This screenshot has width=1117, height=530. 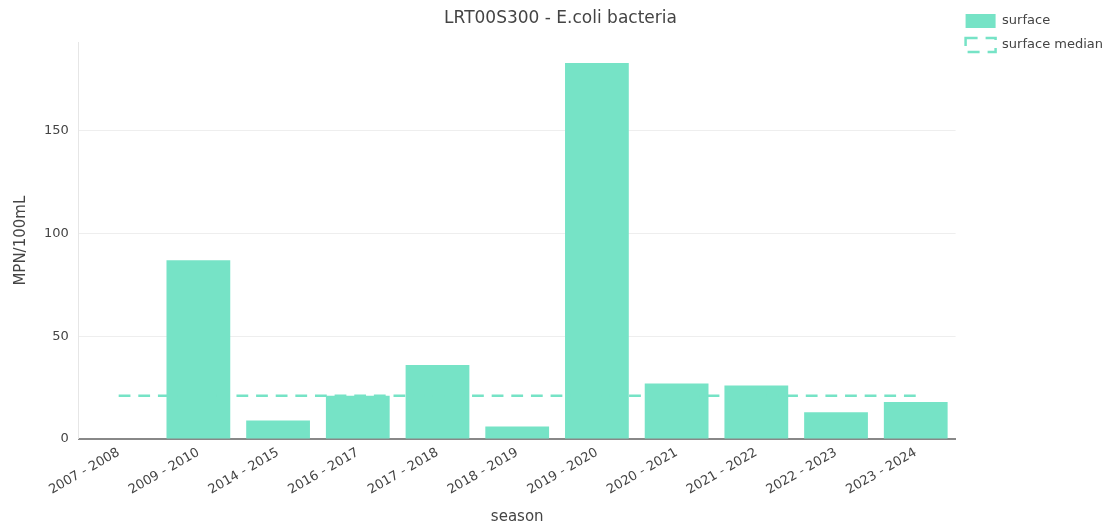 What do you see at coordinates (56, 232) in the screenshot?
I see `y-tick-label: 100` at bounding box center [56, 232].